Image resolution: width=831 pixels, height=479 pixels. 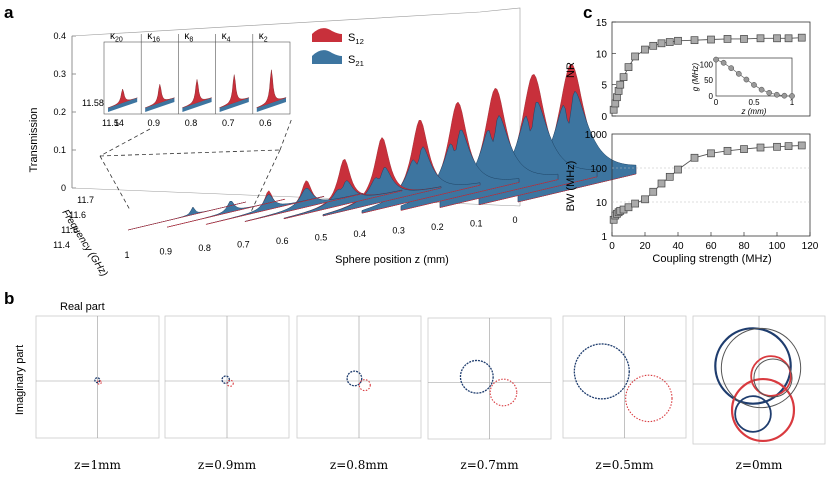 What do you see at coordinates (398, 231) in the screenshot?
I see `a-ztick: 0.3` at bounding box center [398, 231].